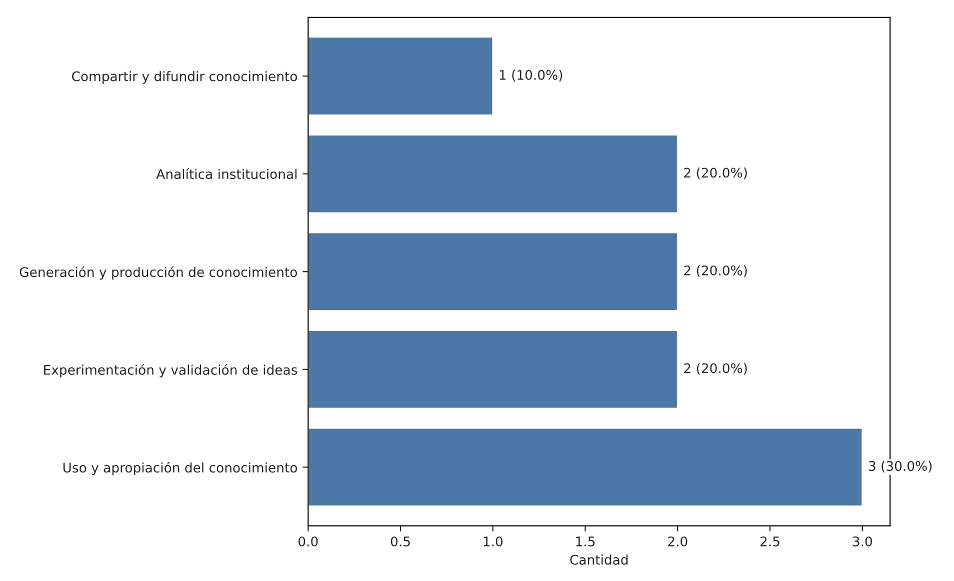 This screenshot has width=954, height=581. I want to click on y-tick-label: Uso y apropiación del conocimiento, so click(180, 469).